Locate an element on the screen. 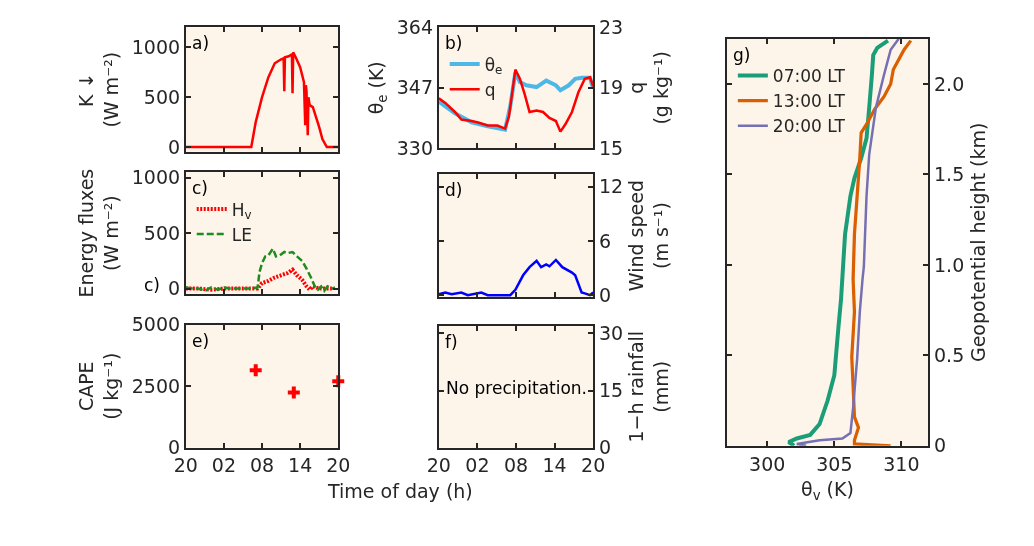 The width and height of the screenshot is (1034, 546). legend-label: 07:00 LT is located at coordinates (809, 76).